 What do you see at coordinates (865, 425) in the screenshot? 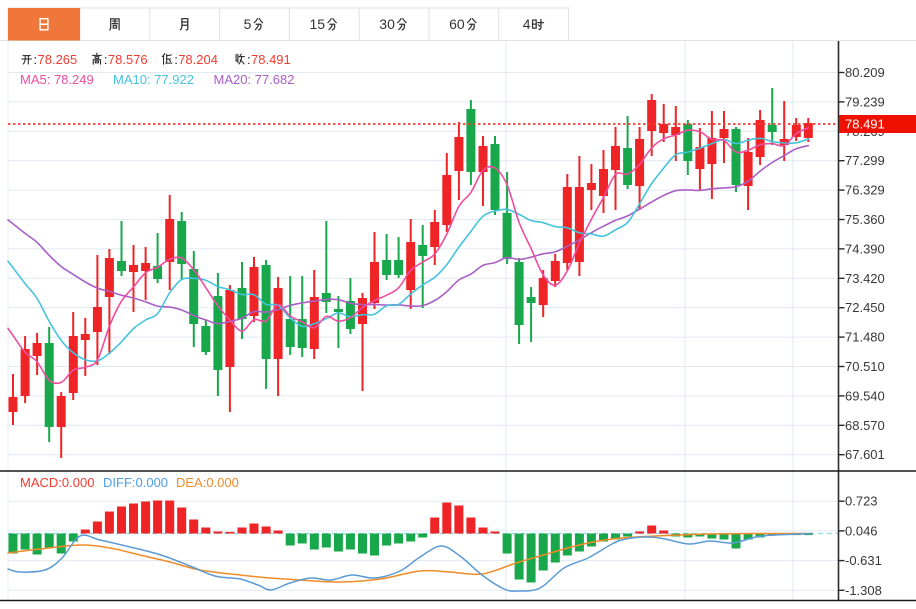
I see `svg-text: 68.570` at bounding box center [865, 425].